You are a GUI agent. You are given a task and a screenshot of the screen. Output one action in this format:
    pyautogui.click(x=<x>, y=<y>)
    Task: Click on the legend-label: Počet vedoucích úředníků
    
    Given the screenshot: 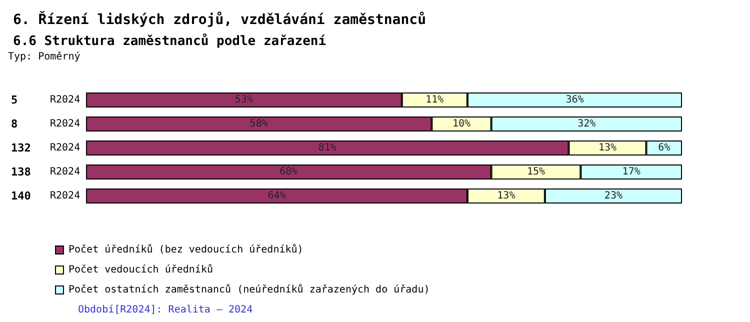 What is the action you would take?
    pyautogui.click(x=140, y=270)
    